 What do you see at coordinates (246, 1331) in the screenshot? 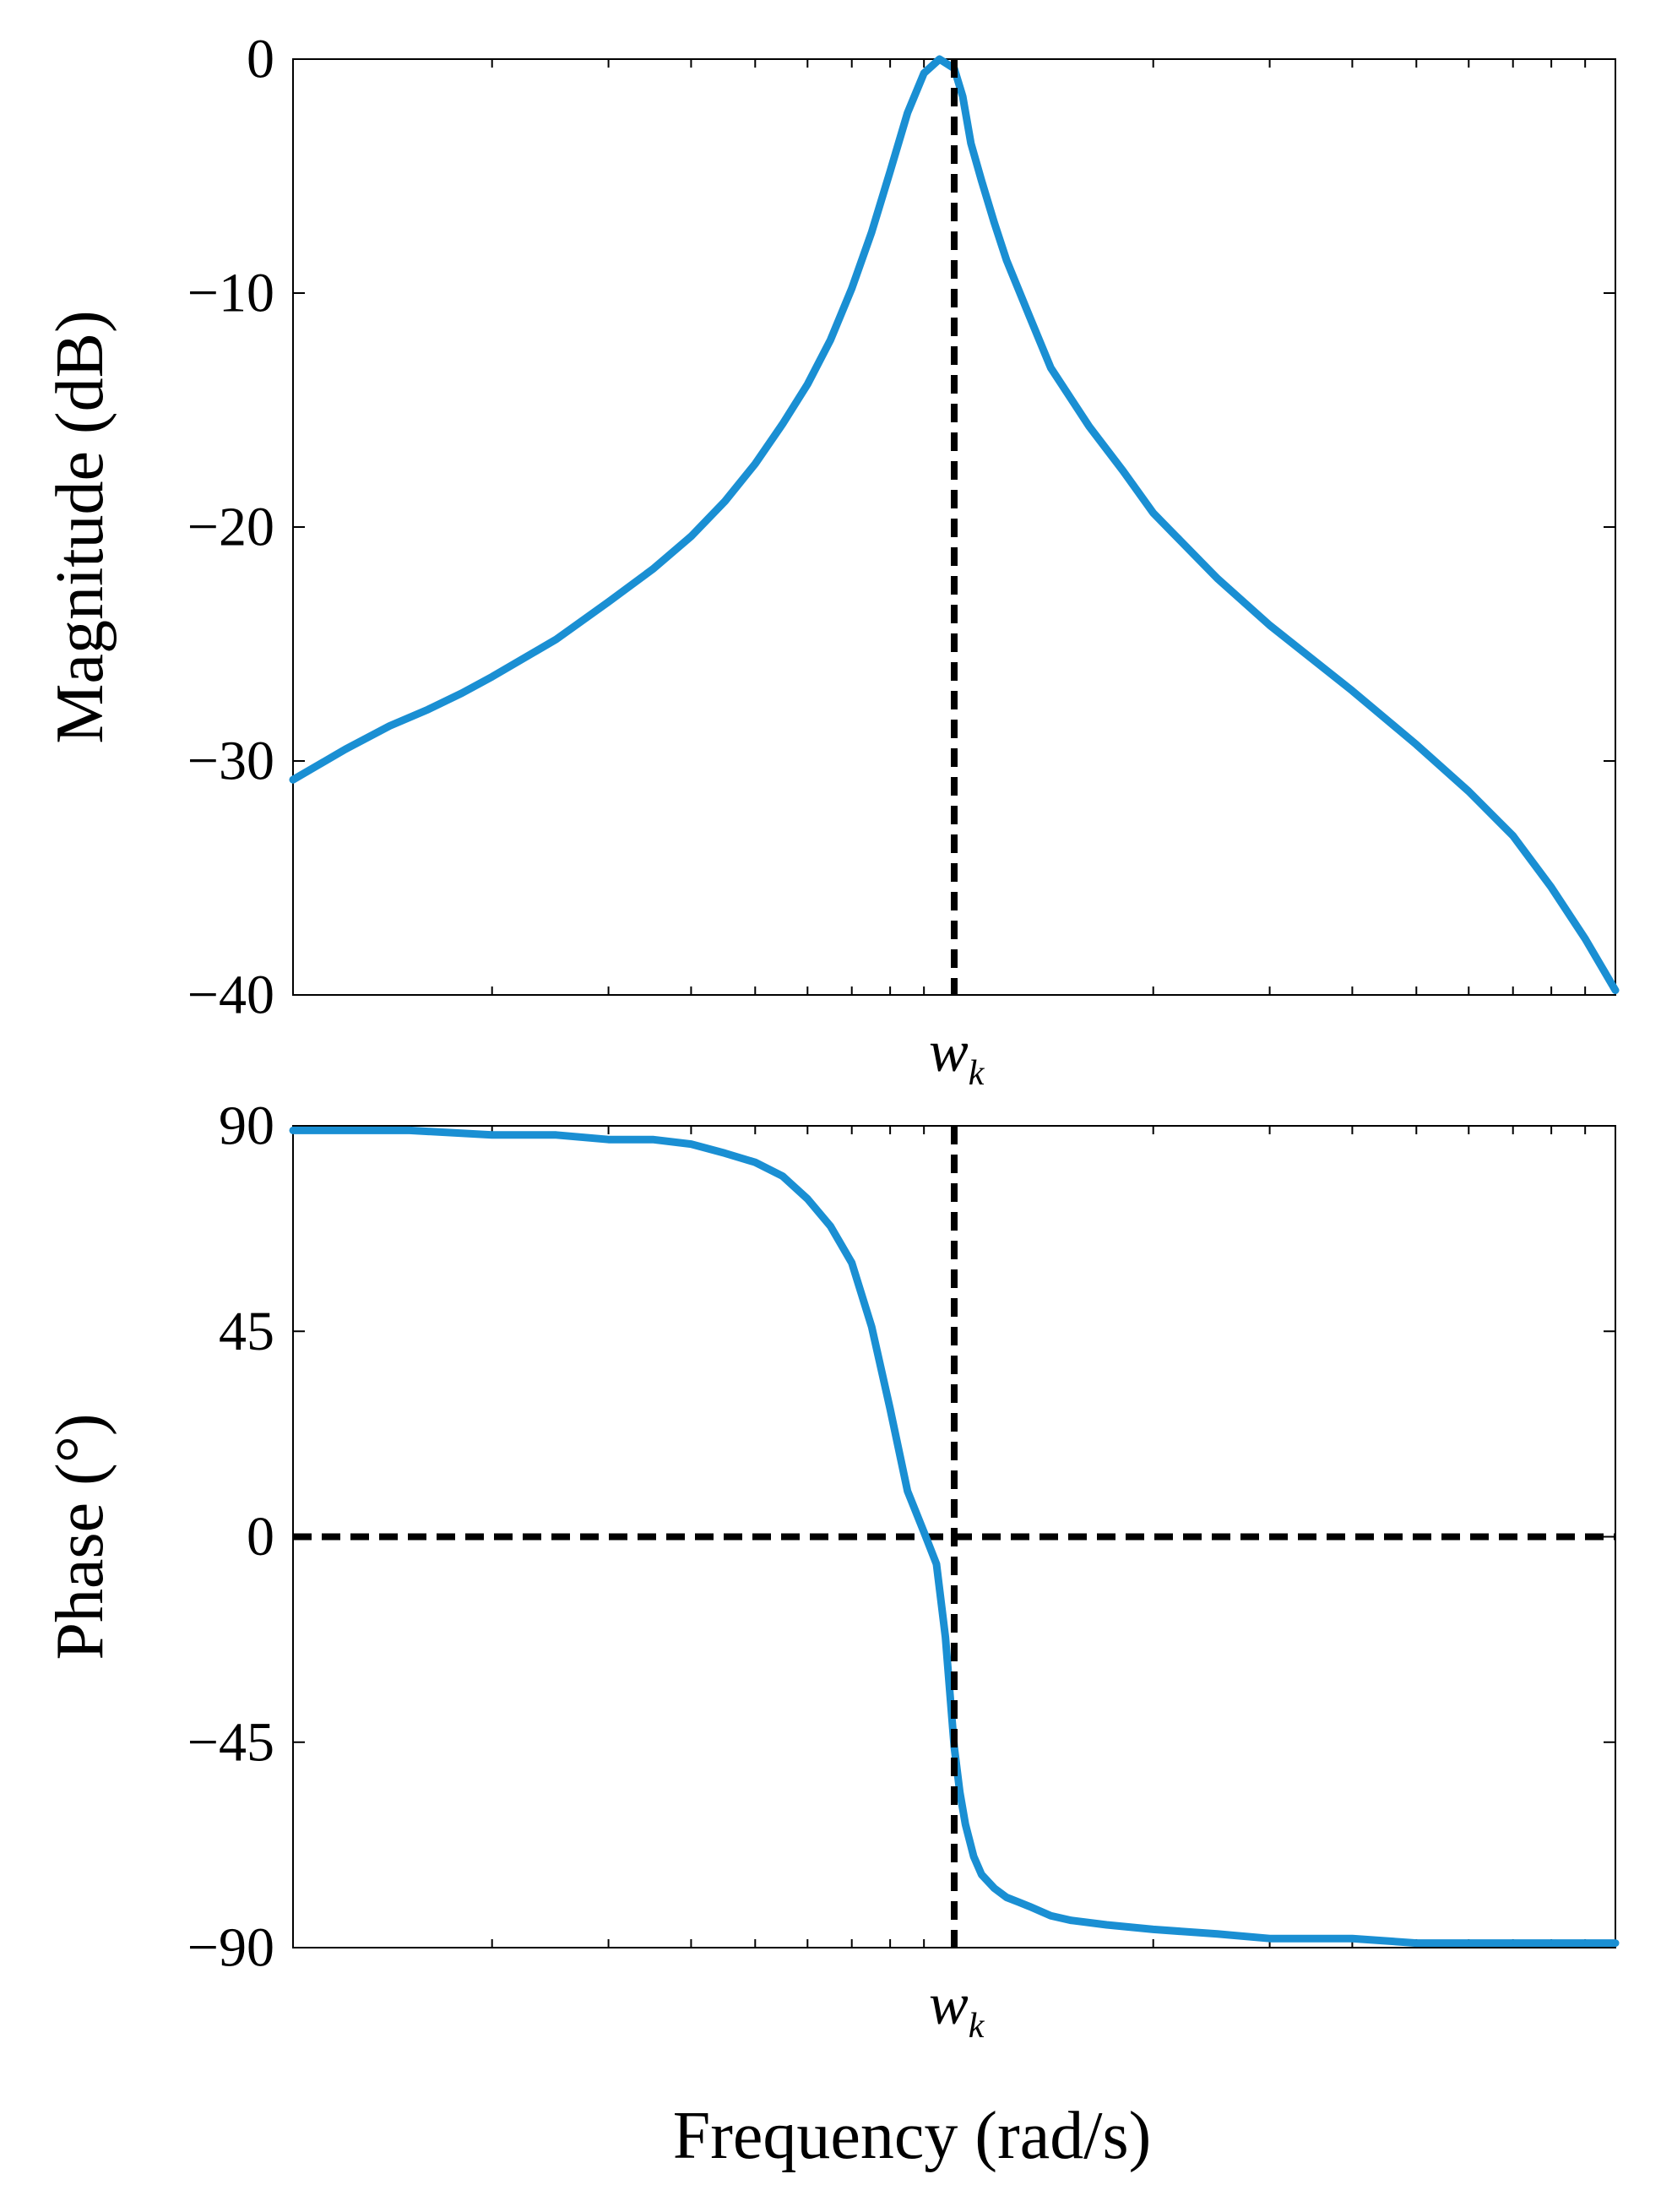
I see `y-tick-label: 45` at bounding box center [246, 1331].